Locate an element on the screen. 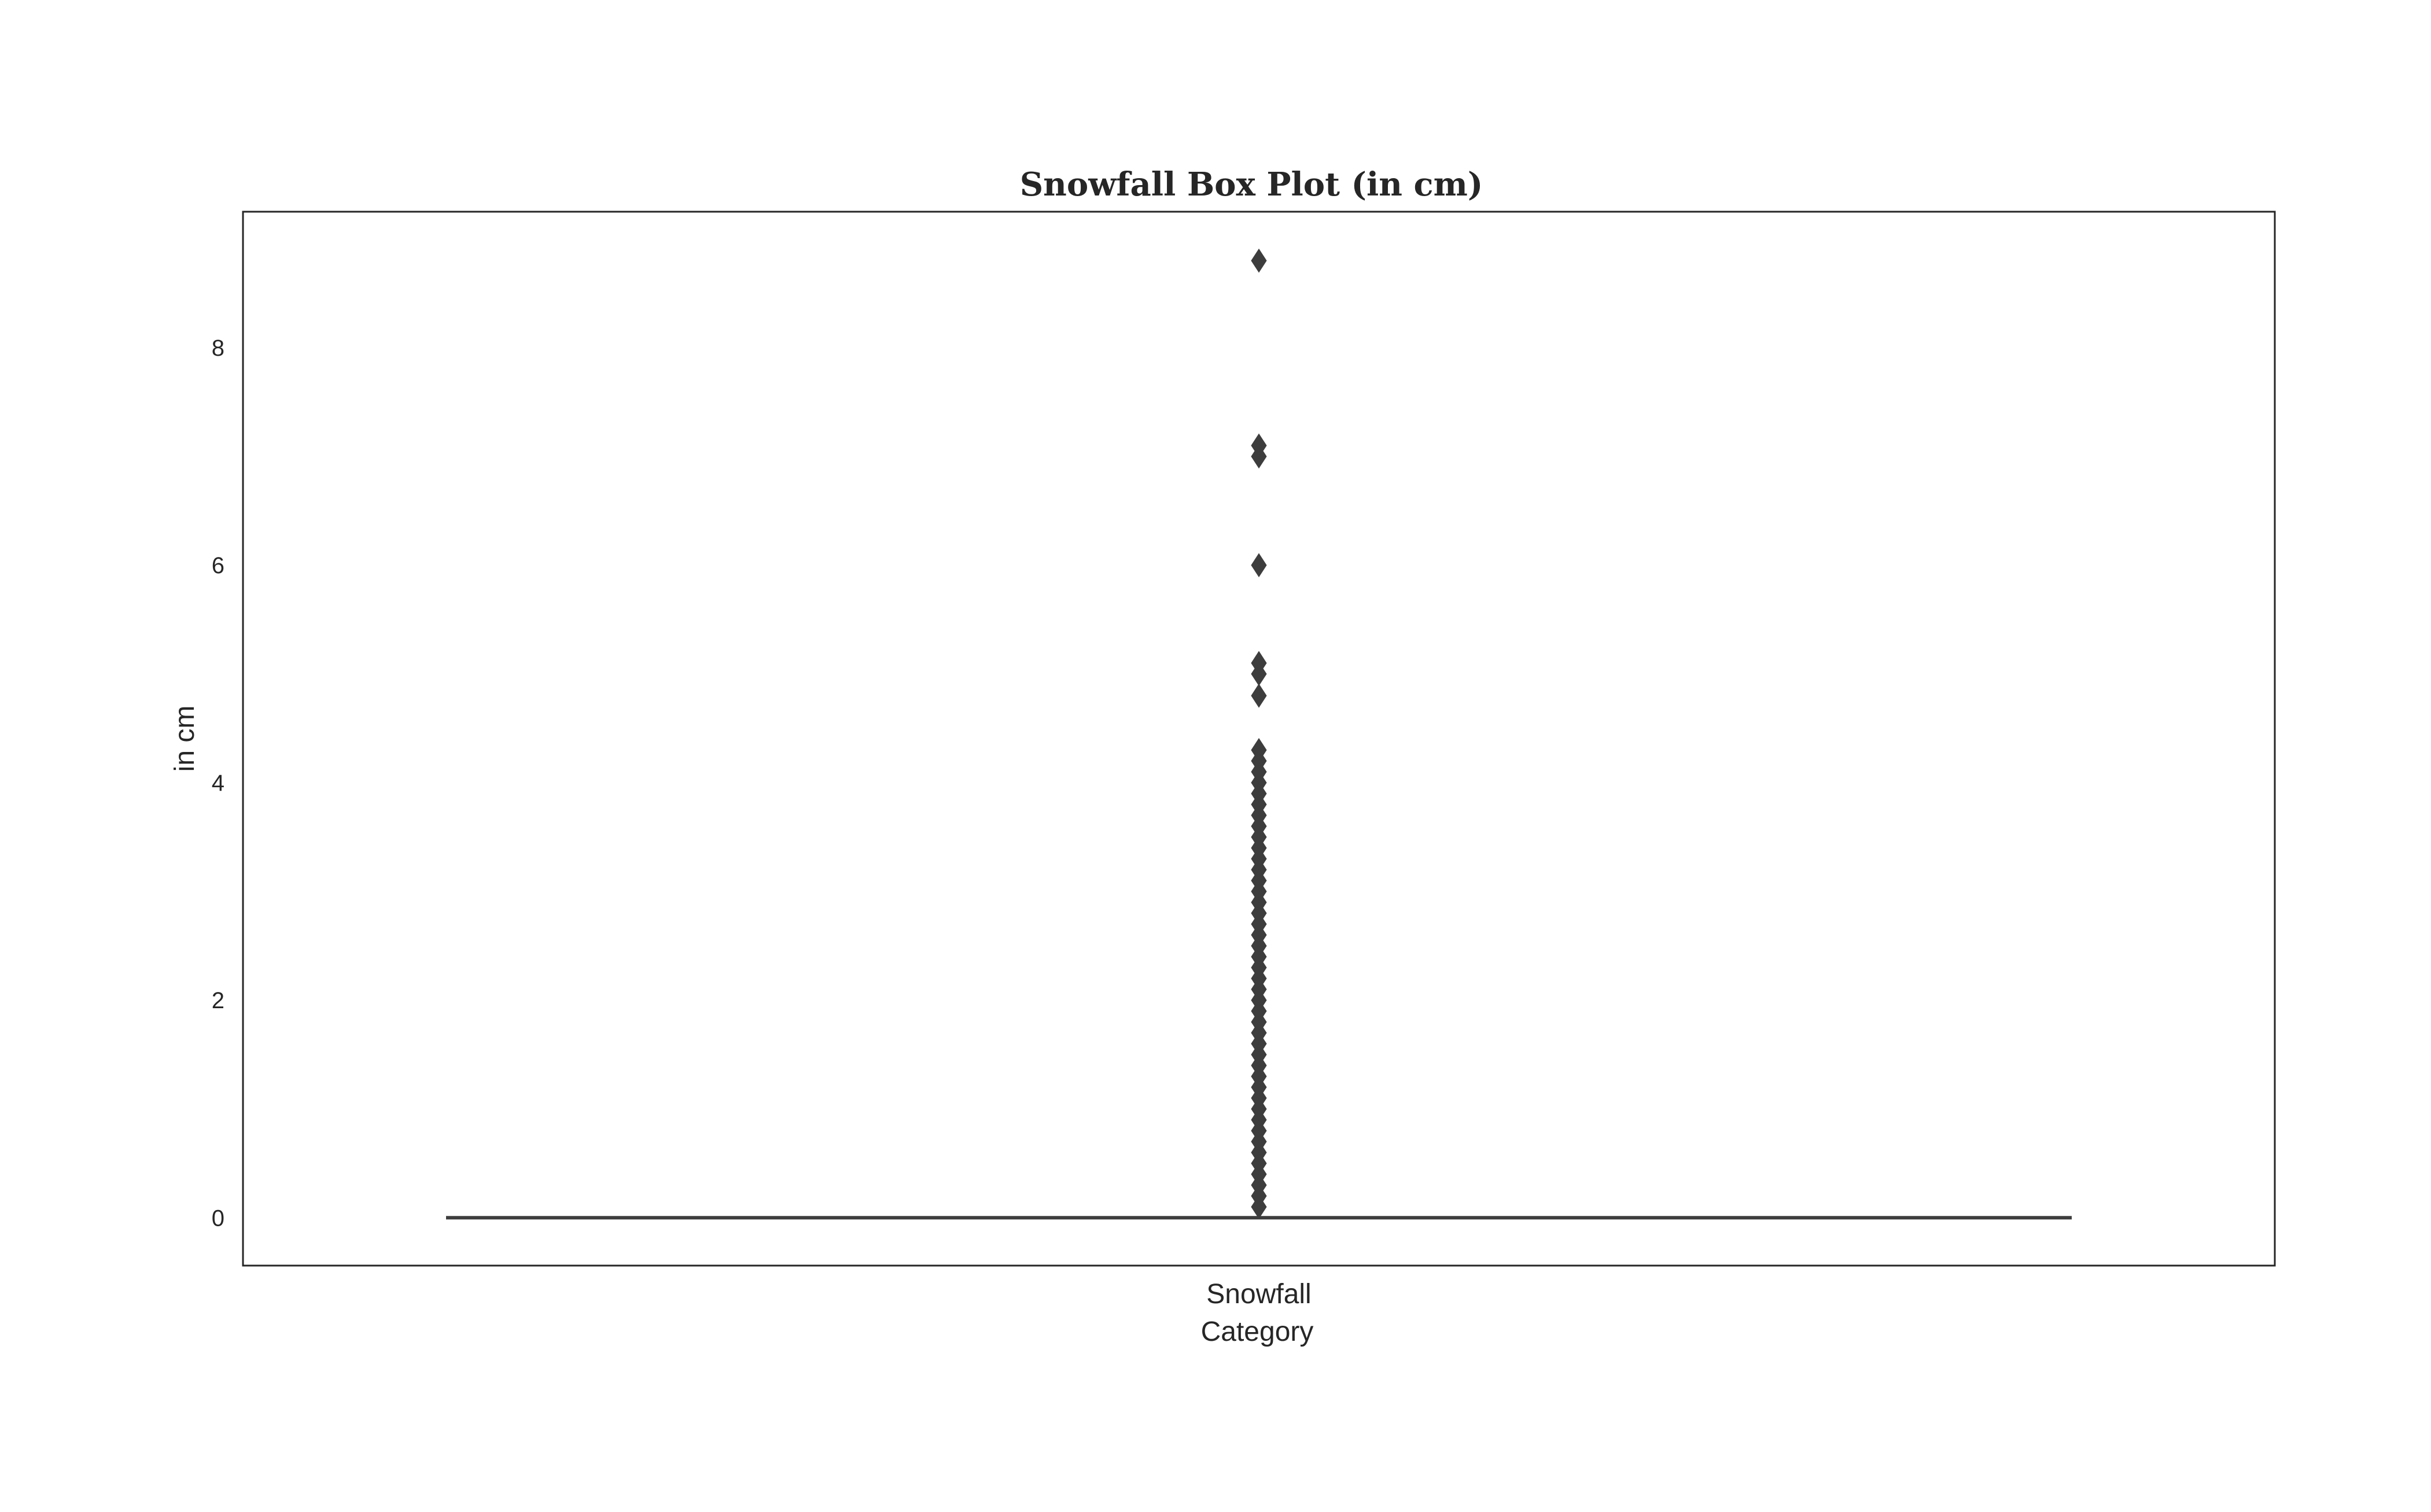  y-tick-label: 4 is located at coordinates (218, 783).